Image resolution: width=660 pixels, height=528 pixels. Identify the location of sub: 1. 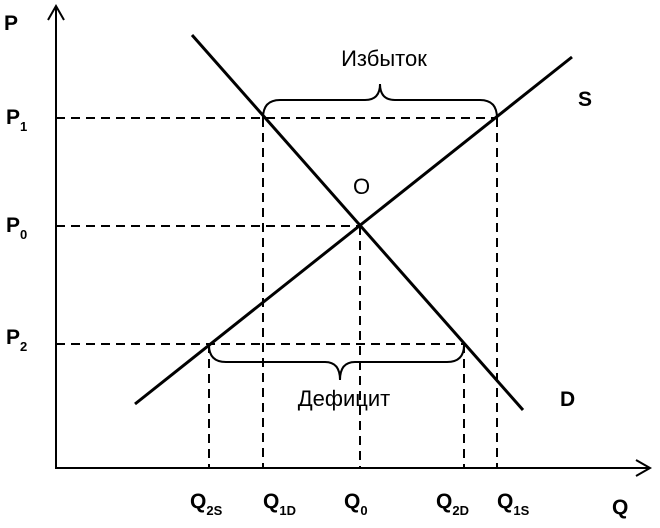
(23, 126).